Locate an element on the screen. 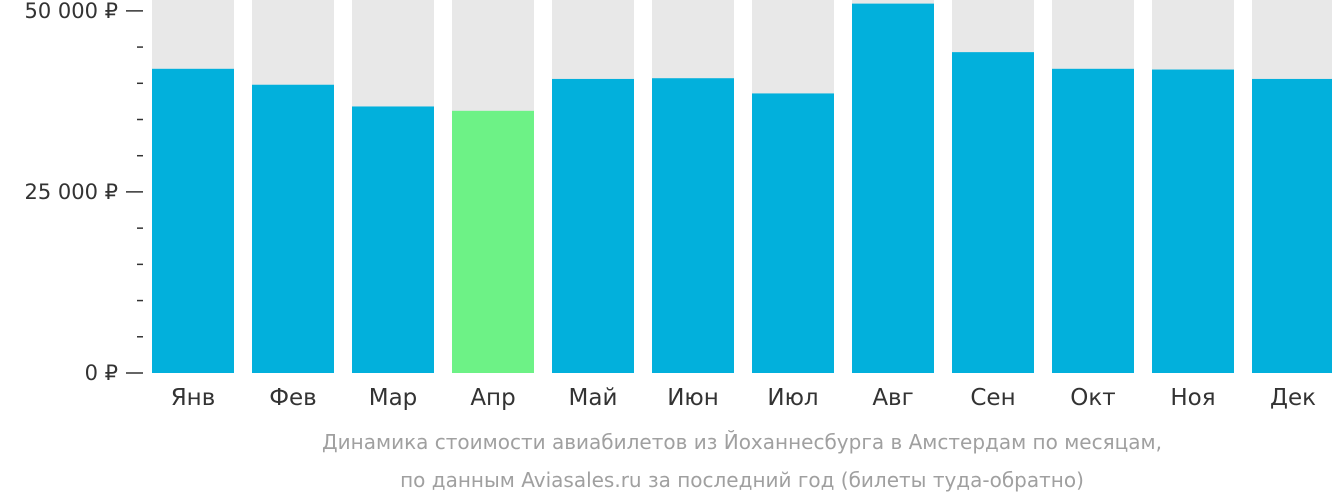 This screenshot has width=1332, height=502. y-tick-label: 50 000 ₽ is located at coordinates (71, 11).